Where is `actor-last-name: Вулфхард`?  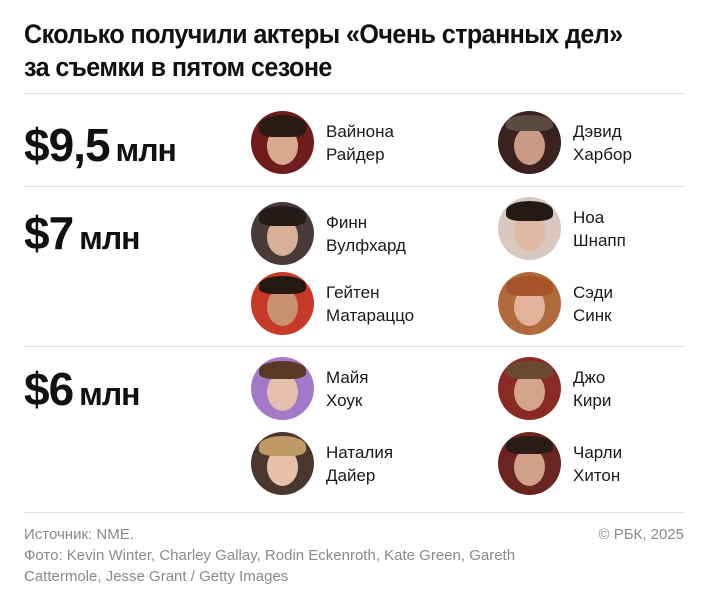 actor-last-name: Вулфхард is located at coordinates (366, 245).